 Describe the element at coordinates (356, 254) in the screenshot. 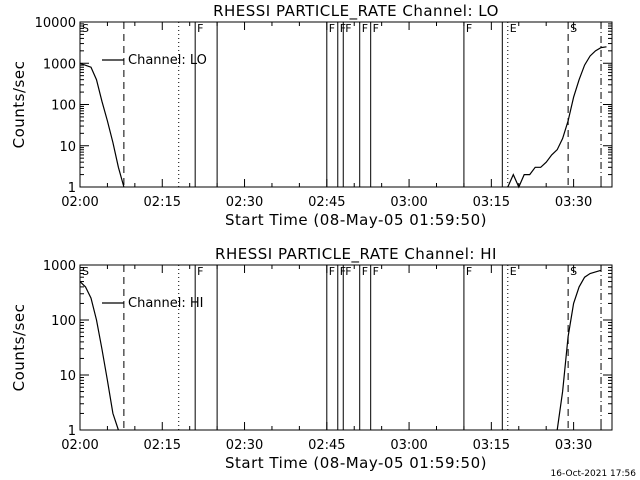

I see `chart-title: RHESSI PARTICLE_RATE Channel: HI` at that location.